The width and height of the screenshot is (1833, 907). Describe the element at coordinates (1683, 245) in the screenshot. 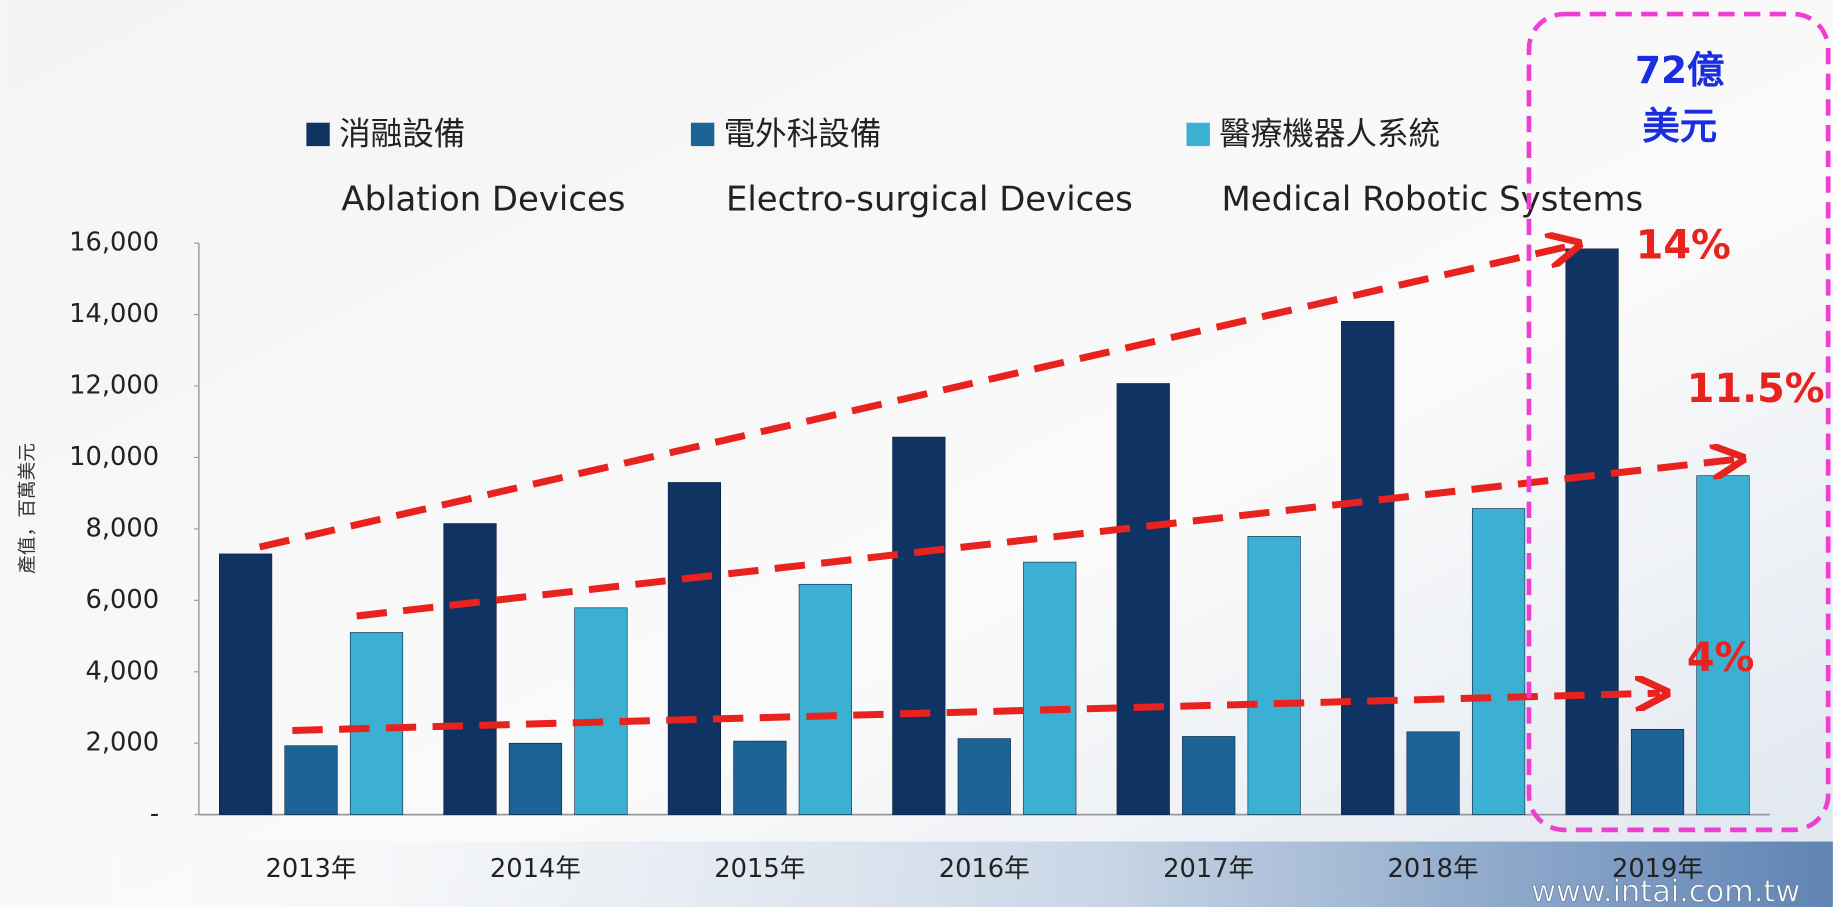

I see `growth-label: 14%` at that location.